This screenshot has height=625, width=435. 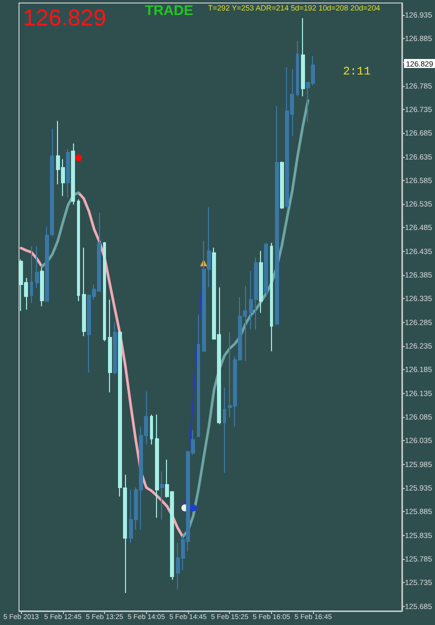 What do you see at coordinates (357, 72) in the screenshot?
I see `annotation: 2:11` at bounding box center [357, 72].